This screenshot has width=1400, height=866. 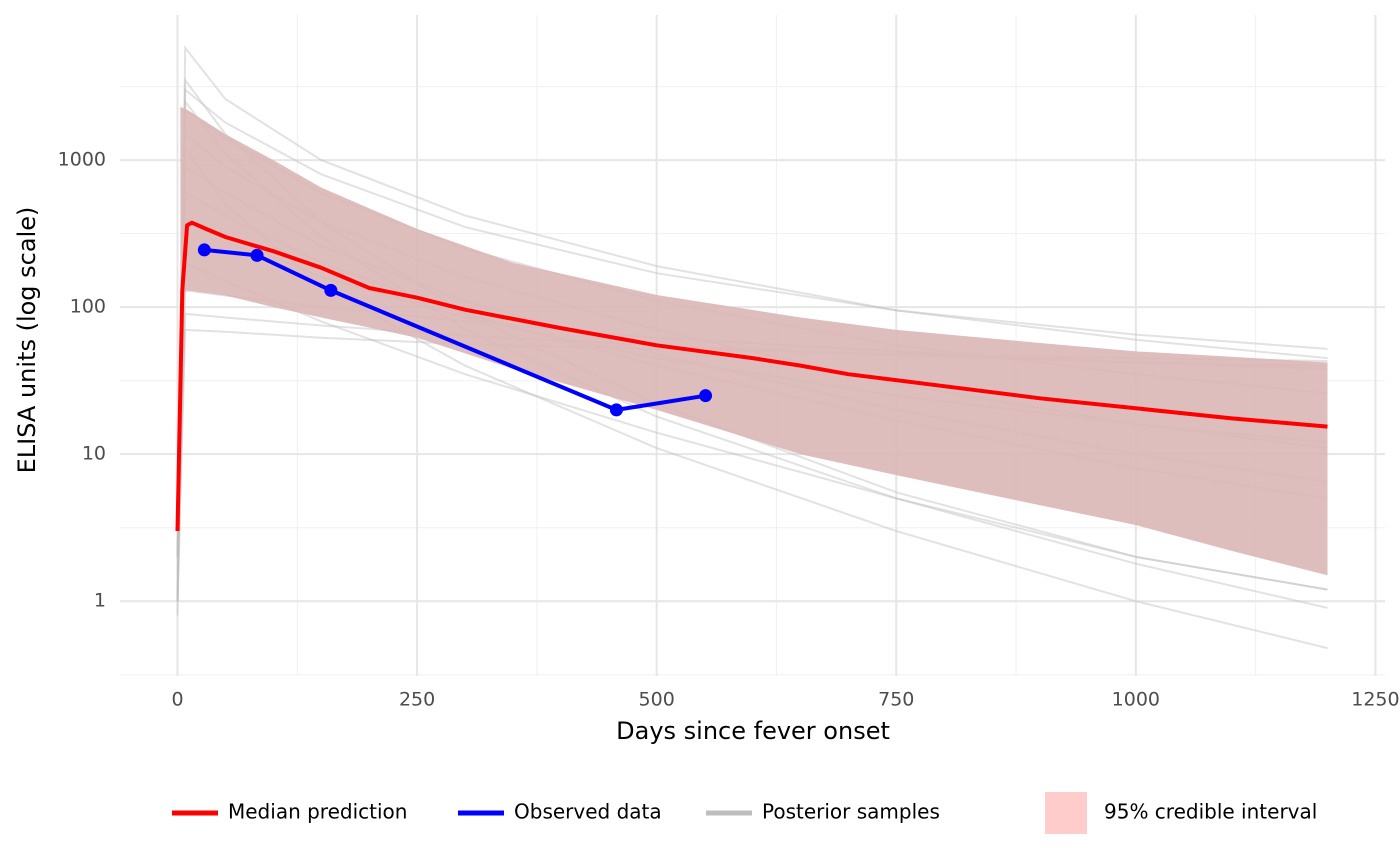 I want to click on y-tick-label: 100, so click(x=88, y=307).